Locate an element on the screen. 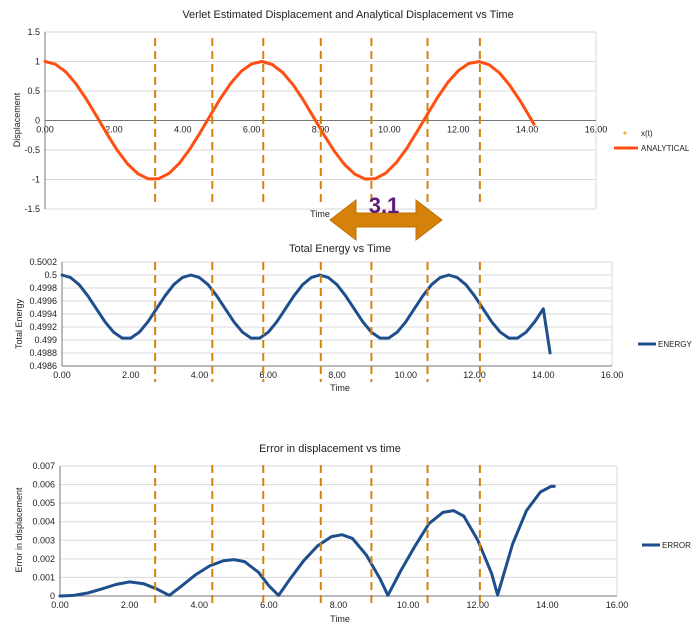 This screenshot has width=700, height=635. error-legend: ERROR is located at coordinates (666, 545).